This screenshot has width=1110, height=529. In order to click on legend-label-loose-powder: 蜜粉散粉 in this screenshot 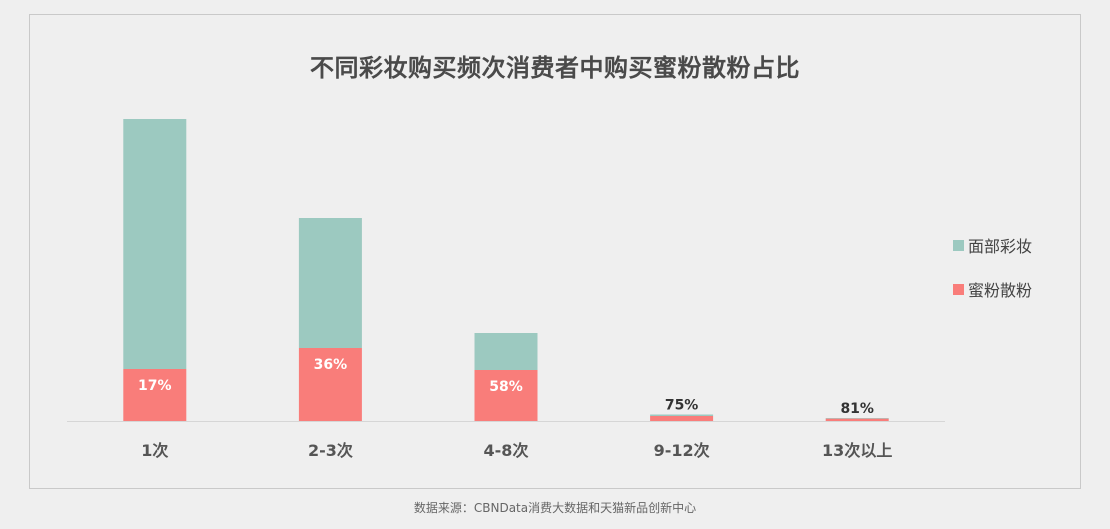, I will do `click(1000, 290)`.